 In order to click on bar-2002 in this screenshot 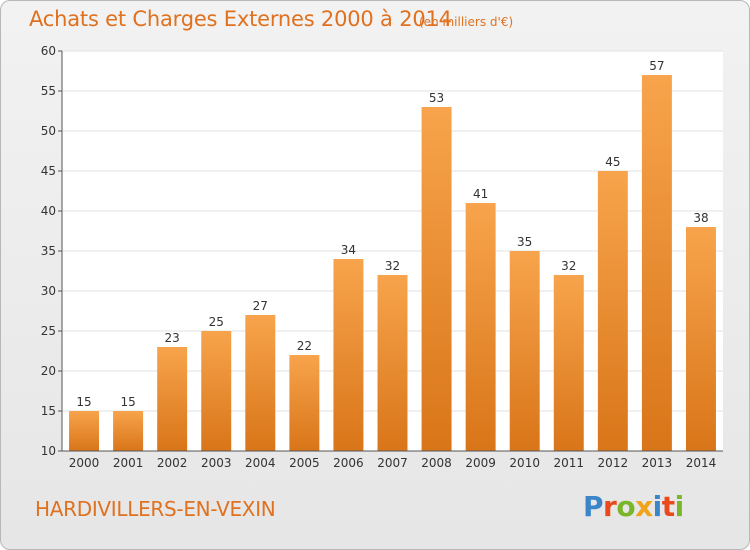, I will do `click(172, 399)`.